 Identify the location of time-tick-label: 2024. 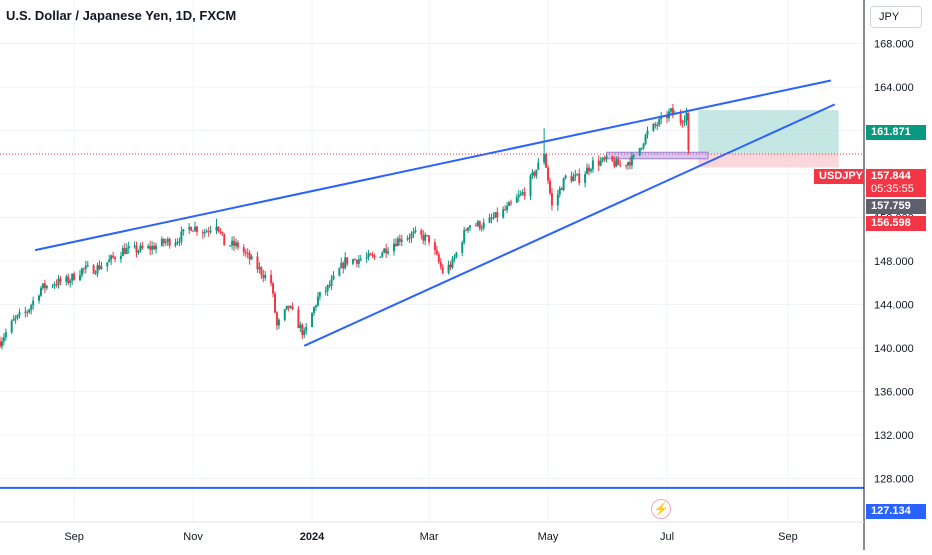
(312, 537).